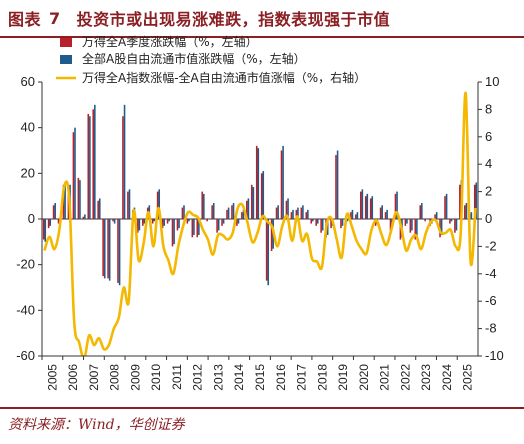  I want to click on x-tick-label: 2008, so click(115, 377).